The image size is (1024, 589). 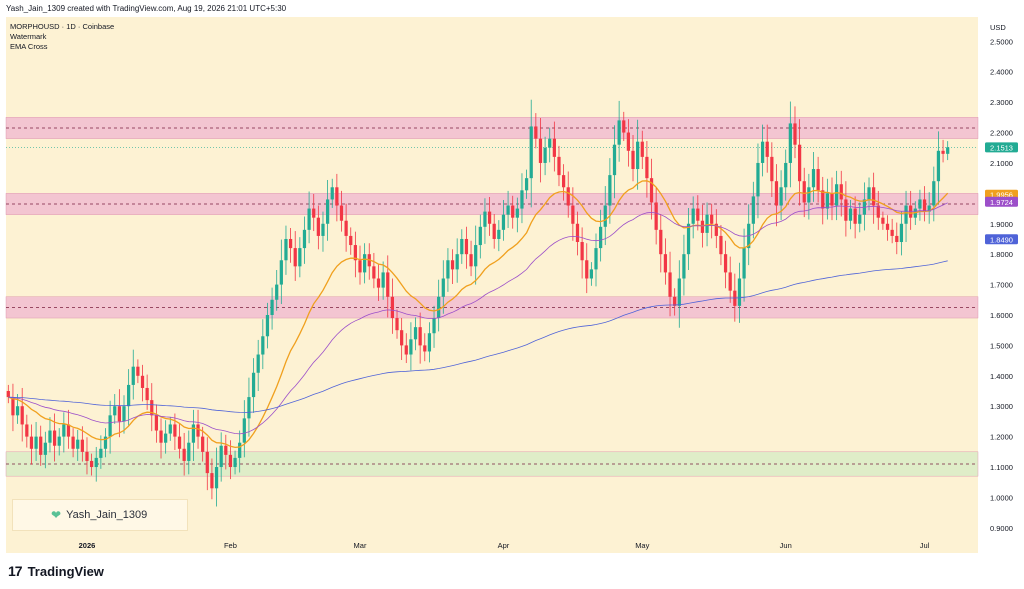 What do you see at coordinates (1001, 41) in the screenshot?
I see `y-tick-label: 2.5000` at bounding box center [1001, 41].